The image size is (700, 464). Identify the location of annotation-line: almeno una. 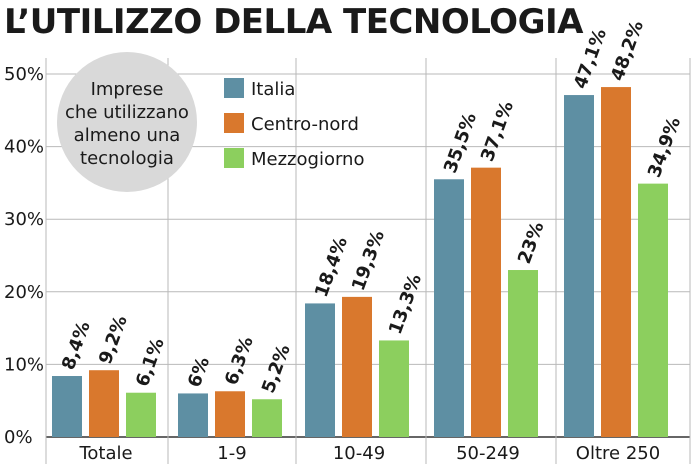
(127, 135).